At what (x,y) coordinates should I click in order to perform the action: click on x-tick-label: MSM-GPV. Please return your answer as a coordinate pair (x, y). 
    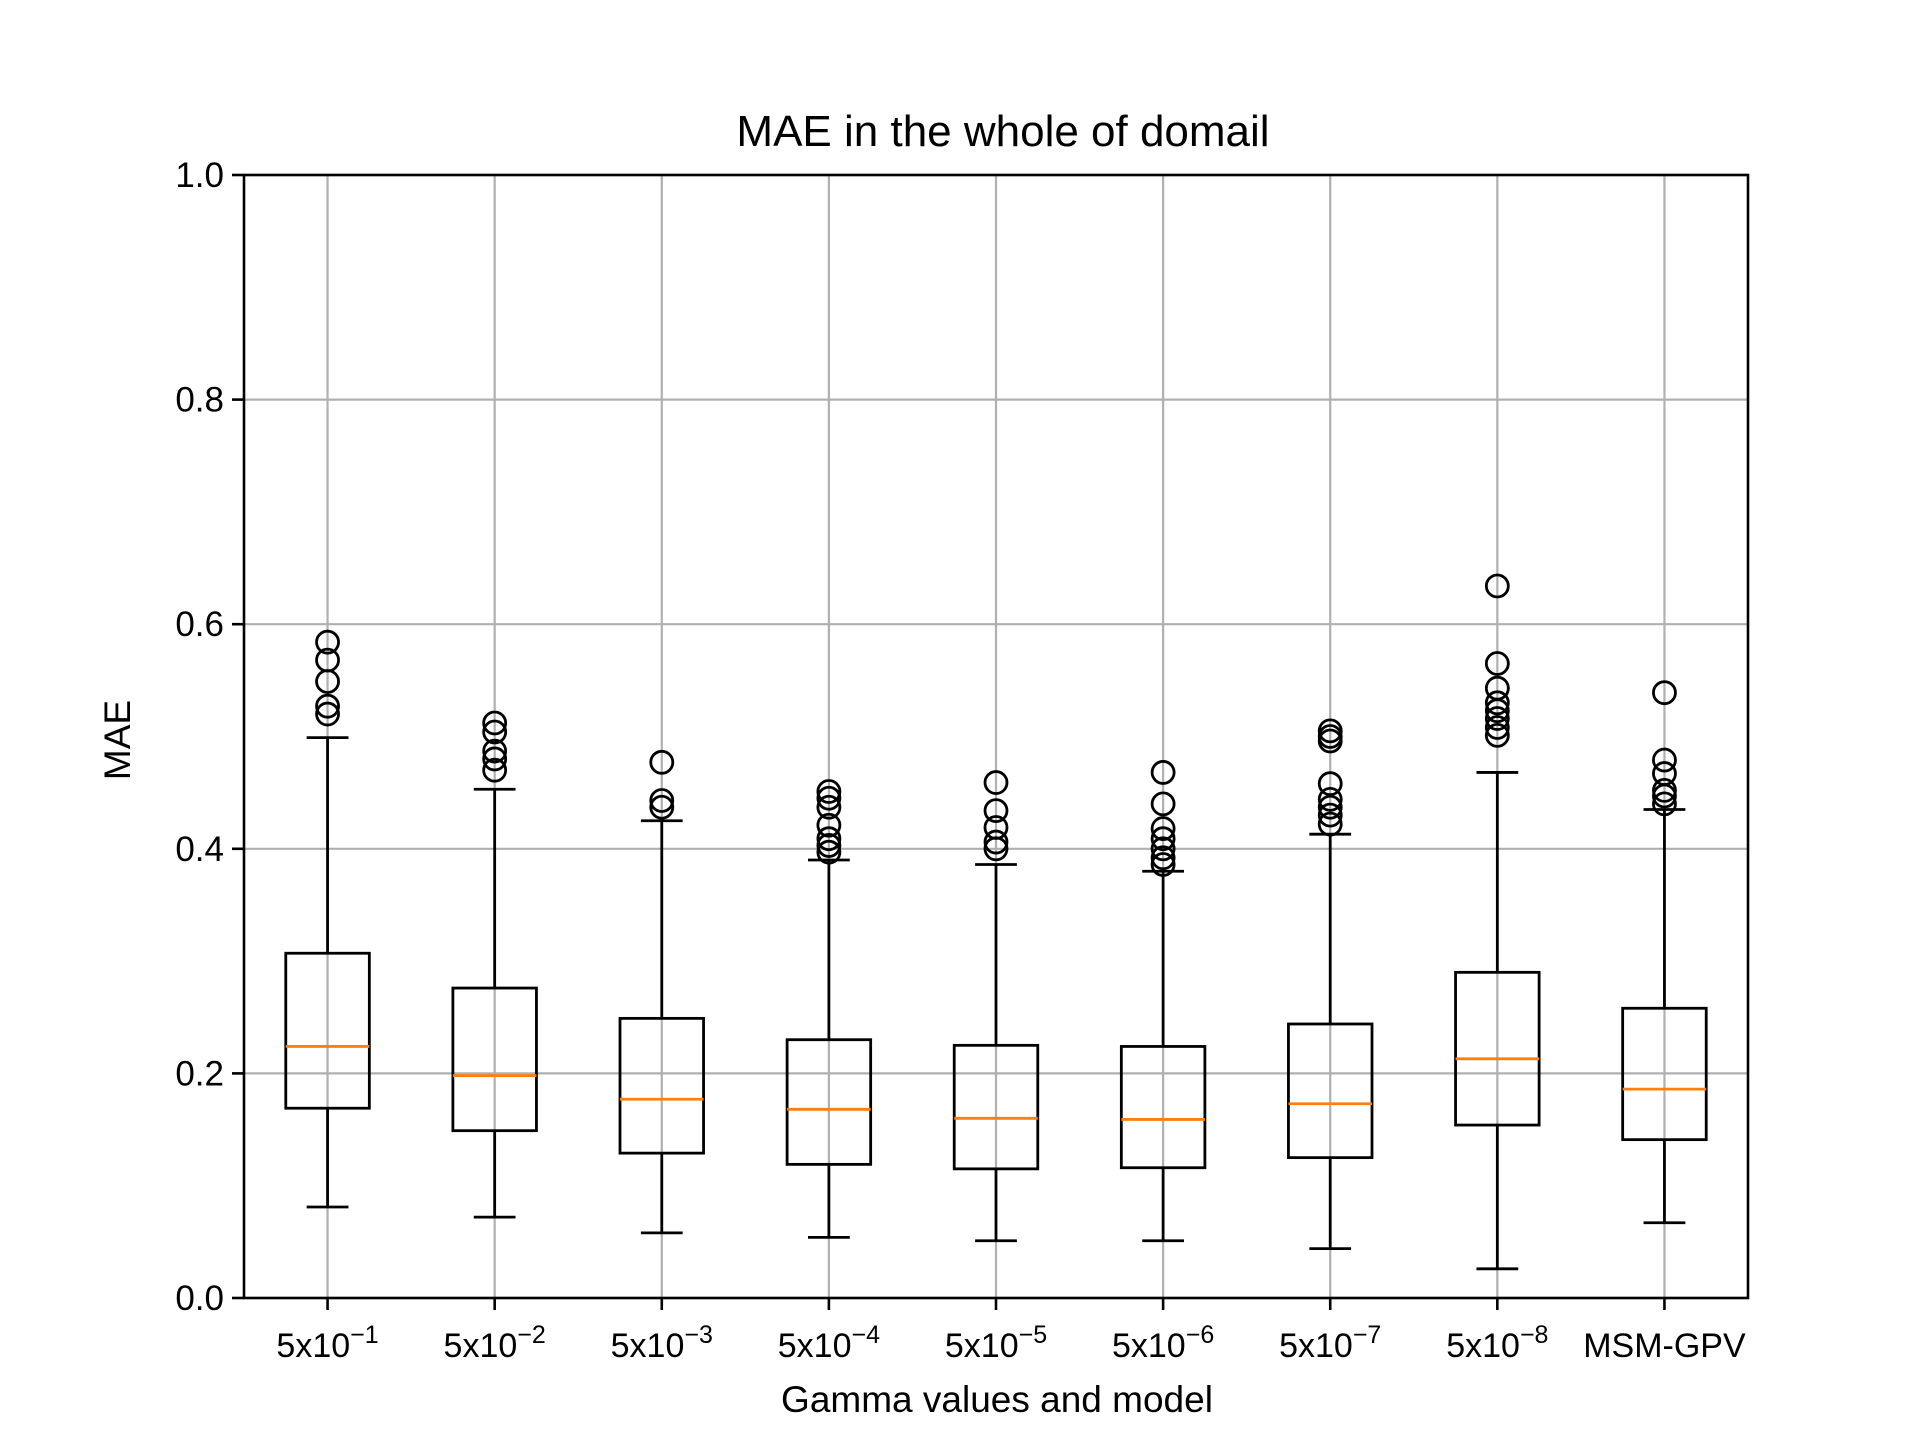
    Looking at the image, I should click on (1664, 1346).